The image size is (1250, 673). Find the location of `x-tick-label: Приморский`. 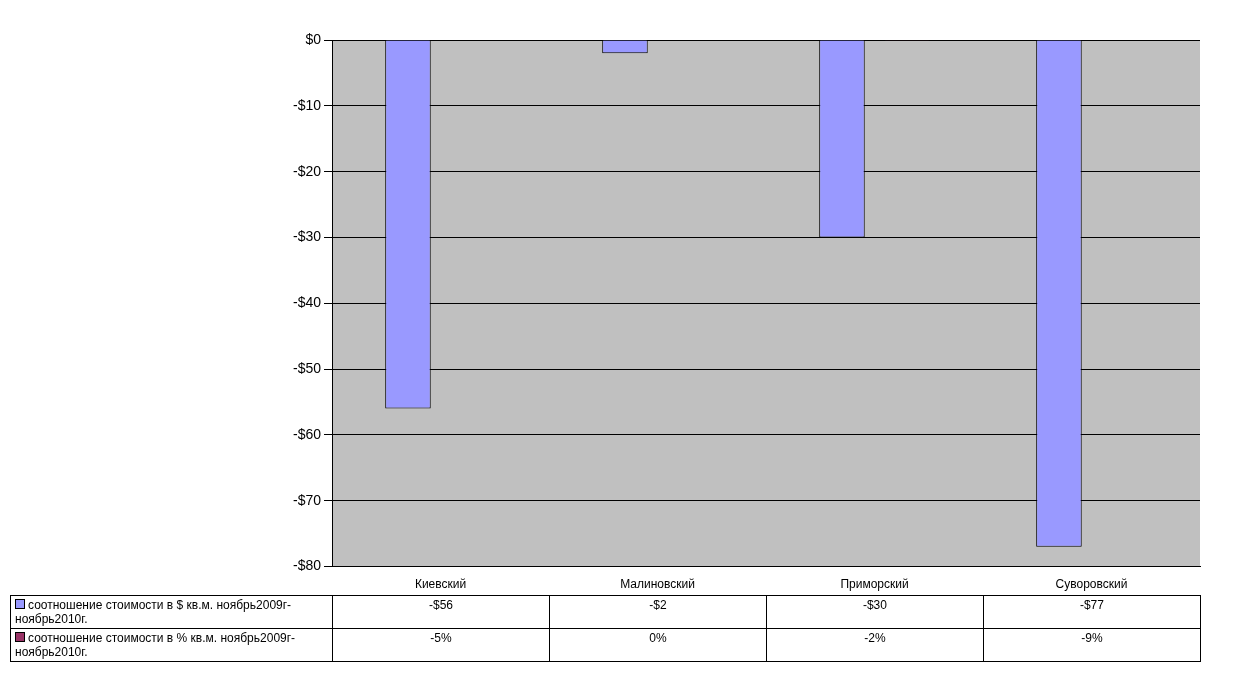

x-tick-label: Приморский is located at coordinates (874, 584).